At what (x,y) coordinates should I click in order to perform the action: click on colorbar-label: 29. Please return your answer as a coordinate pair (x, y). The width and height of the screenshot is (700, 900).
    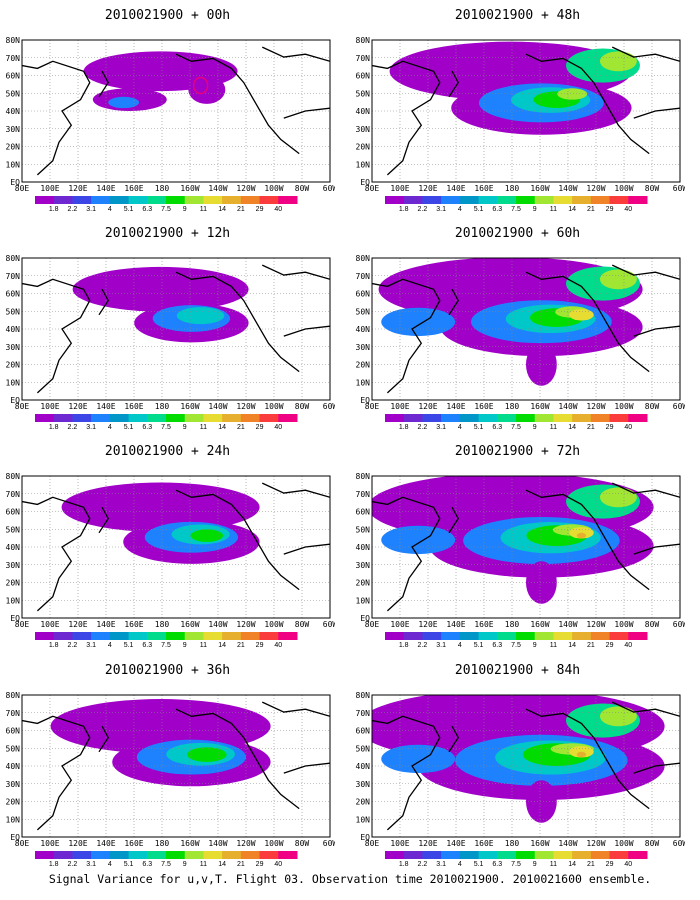
    Looking at the image, I should click on (610, 427).